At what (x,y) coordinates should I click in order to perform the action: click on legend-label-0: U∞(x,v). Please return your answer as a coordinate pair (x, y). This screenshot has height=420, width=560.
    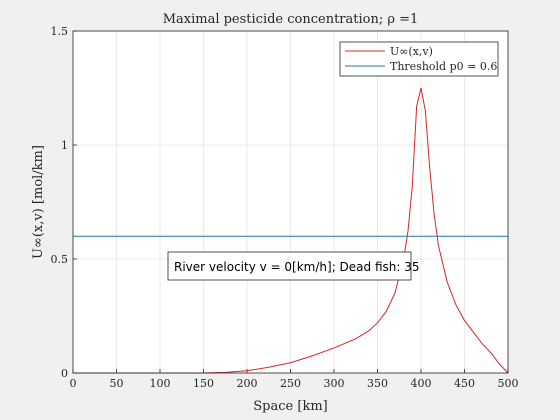
    Looking at the image, I should click on (411, 51).